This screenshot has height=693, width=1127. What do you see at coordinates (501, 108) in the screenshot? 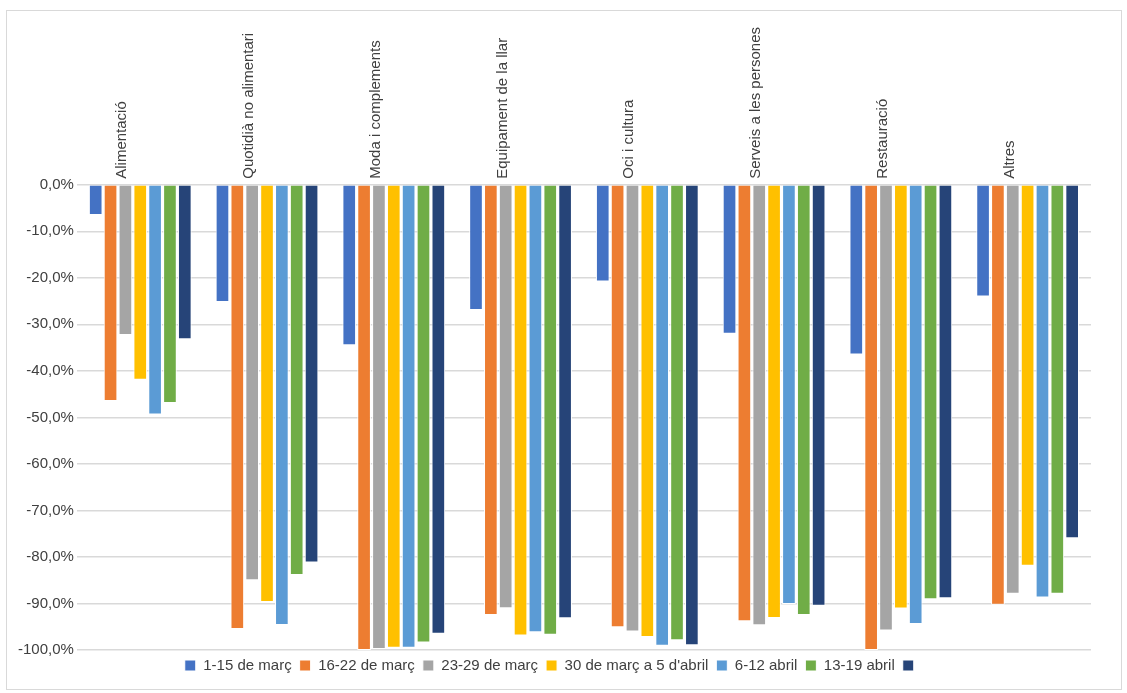
I see `x-tick-label: Equipament de la llar` at bounding box center [501, 108].